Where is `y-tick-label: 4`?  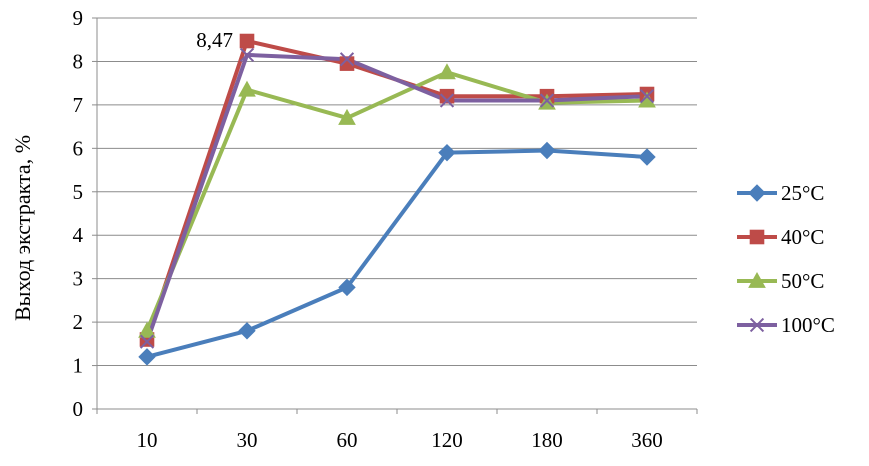
y-tick-label: 4 is located at coordinates (78, 235).